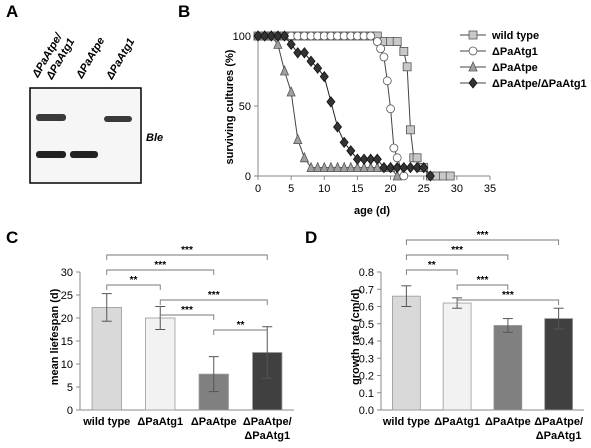 The image size is (591, 448). I want to click on panel-d-y-tick-label: 0.3, so click(366, 359).